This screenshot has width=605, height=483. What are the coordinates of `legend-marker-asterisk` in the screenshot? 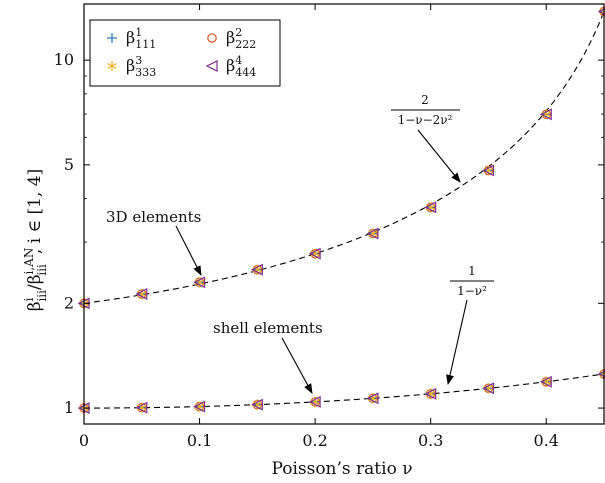 It's located at (112, 66).